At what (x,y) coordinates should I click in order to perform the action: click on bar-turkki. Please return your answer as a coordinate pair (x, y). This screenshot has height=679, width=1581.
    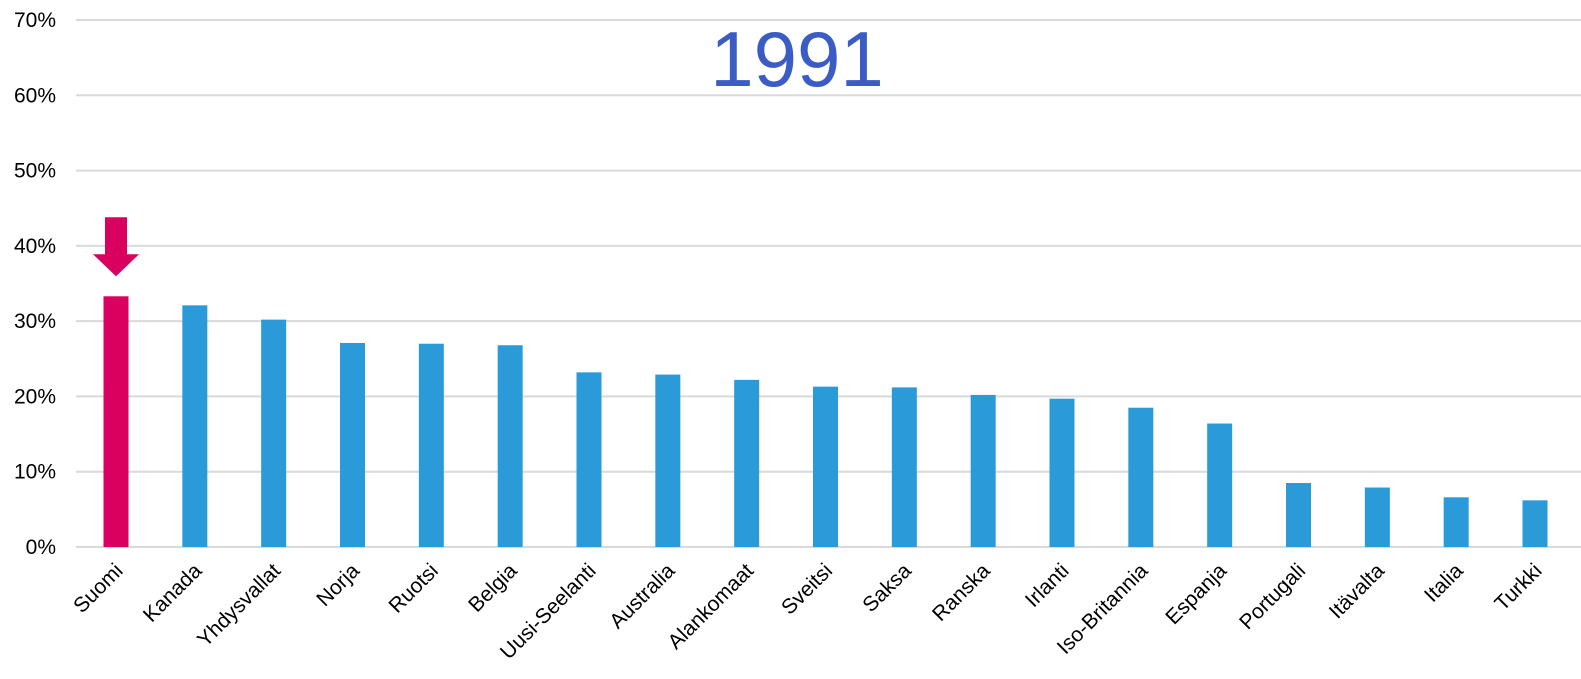
    Looking at the image, I should click on (1535, 523).